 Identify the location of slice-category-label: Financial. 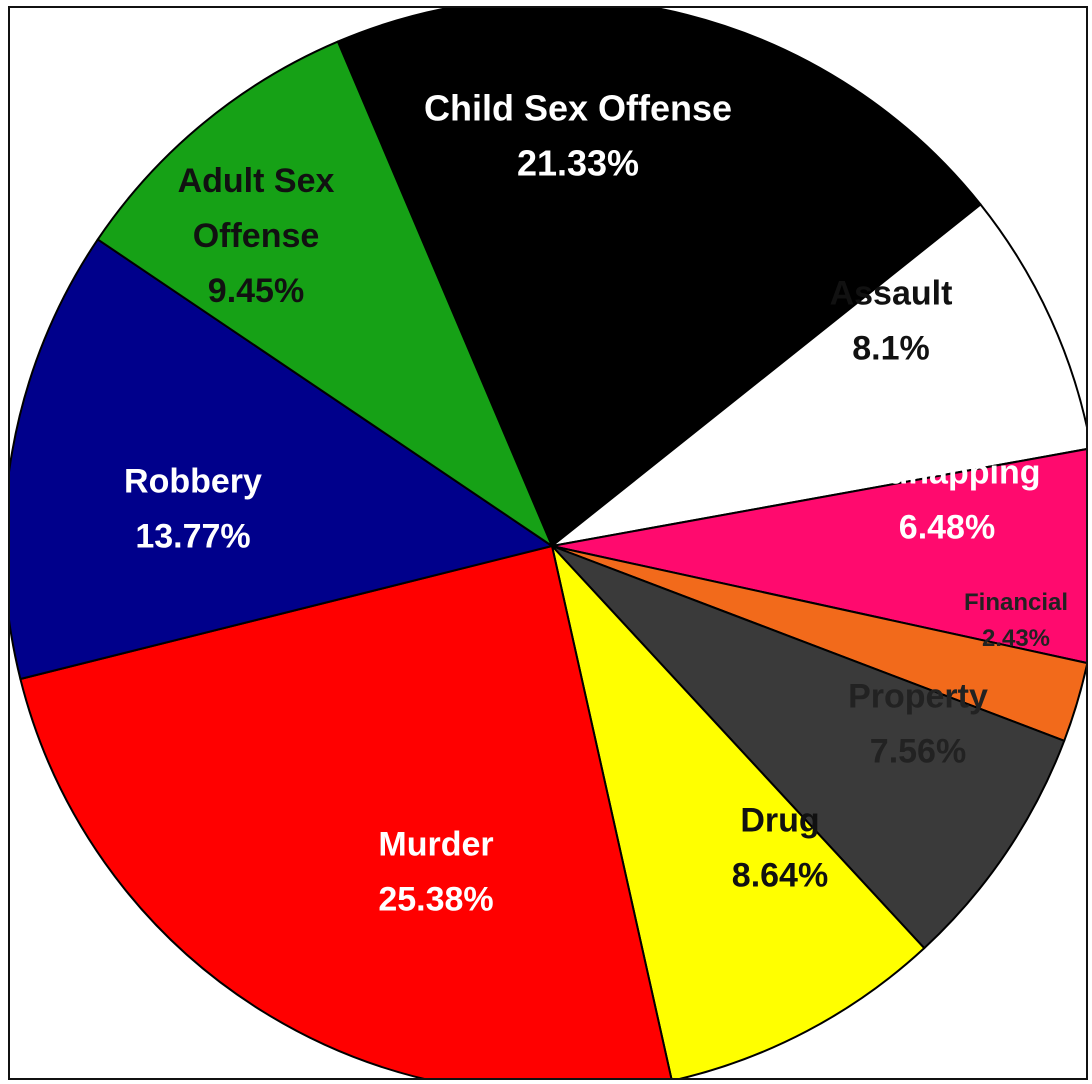
(1016, 602).